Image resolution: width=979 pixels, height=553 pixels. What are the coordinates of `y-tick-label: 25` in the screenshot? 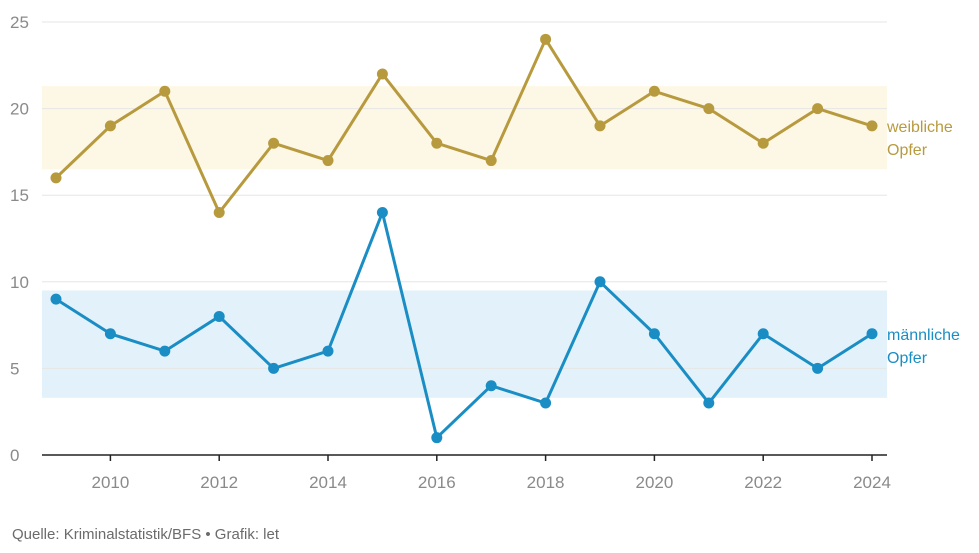 It's located at (19, 22).